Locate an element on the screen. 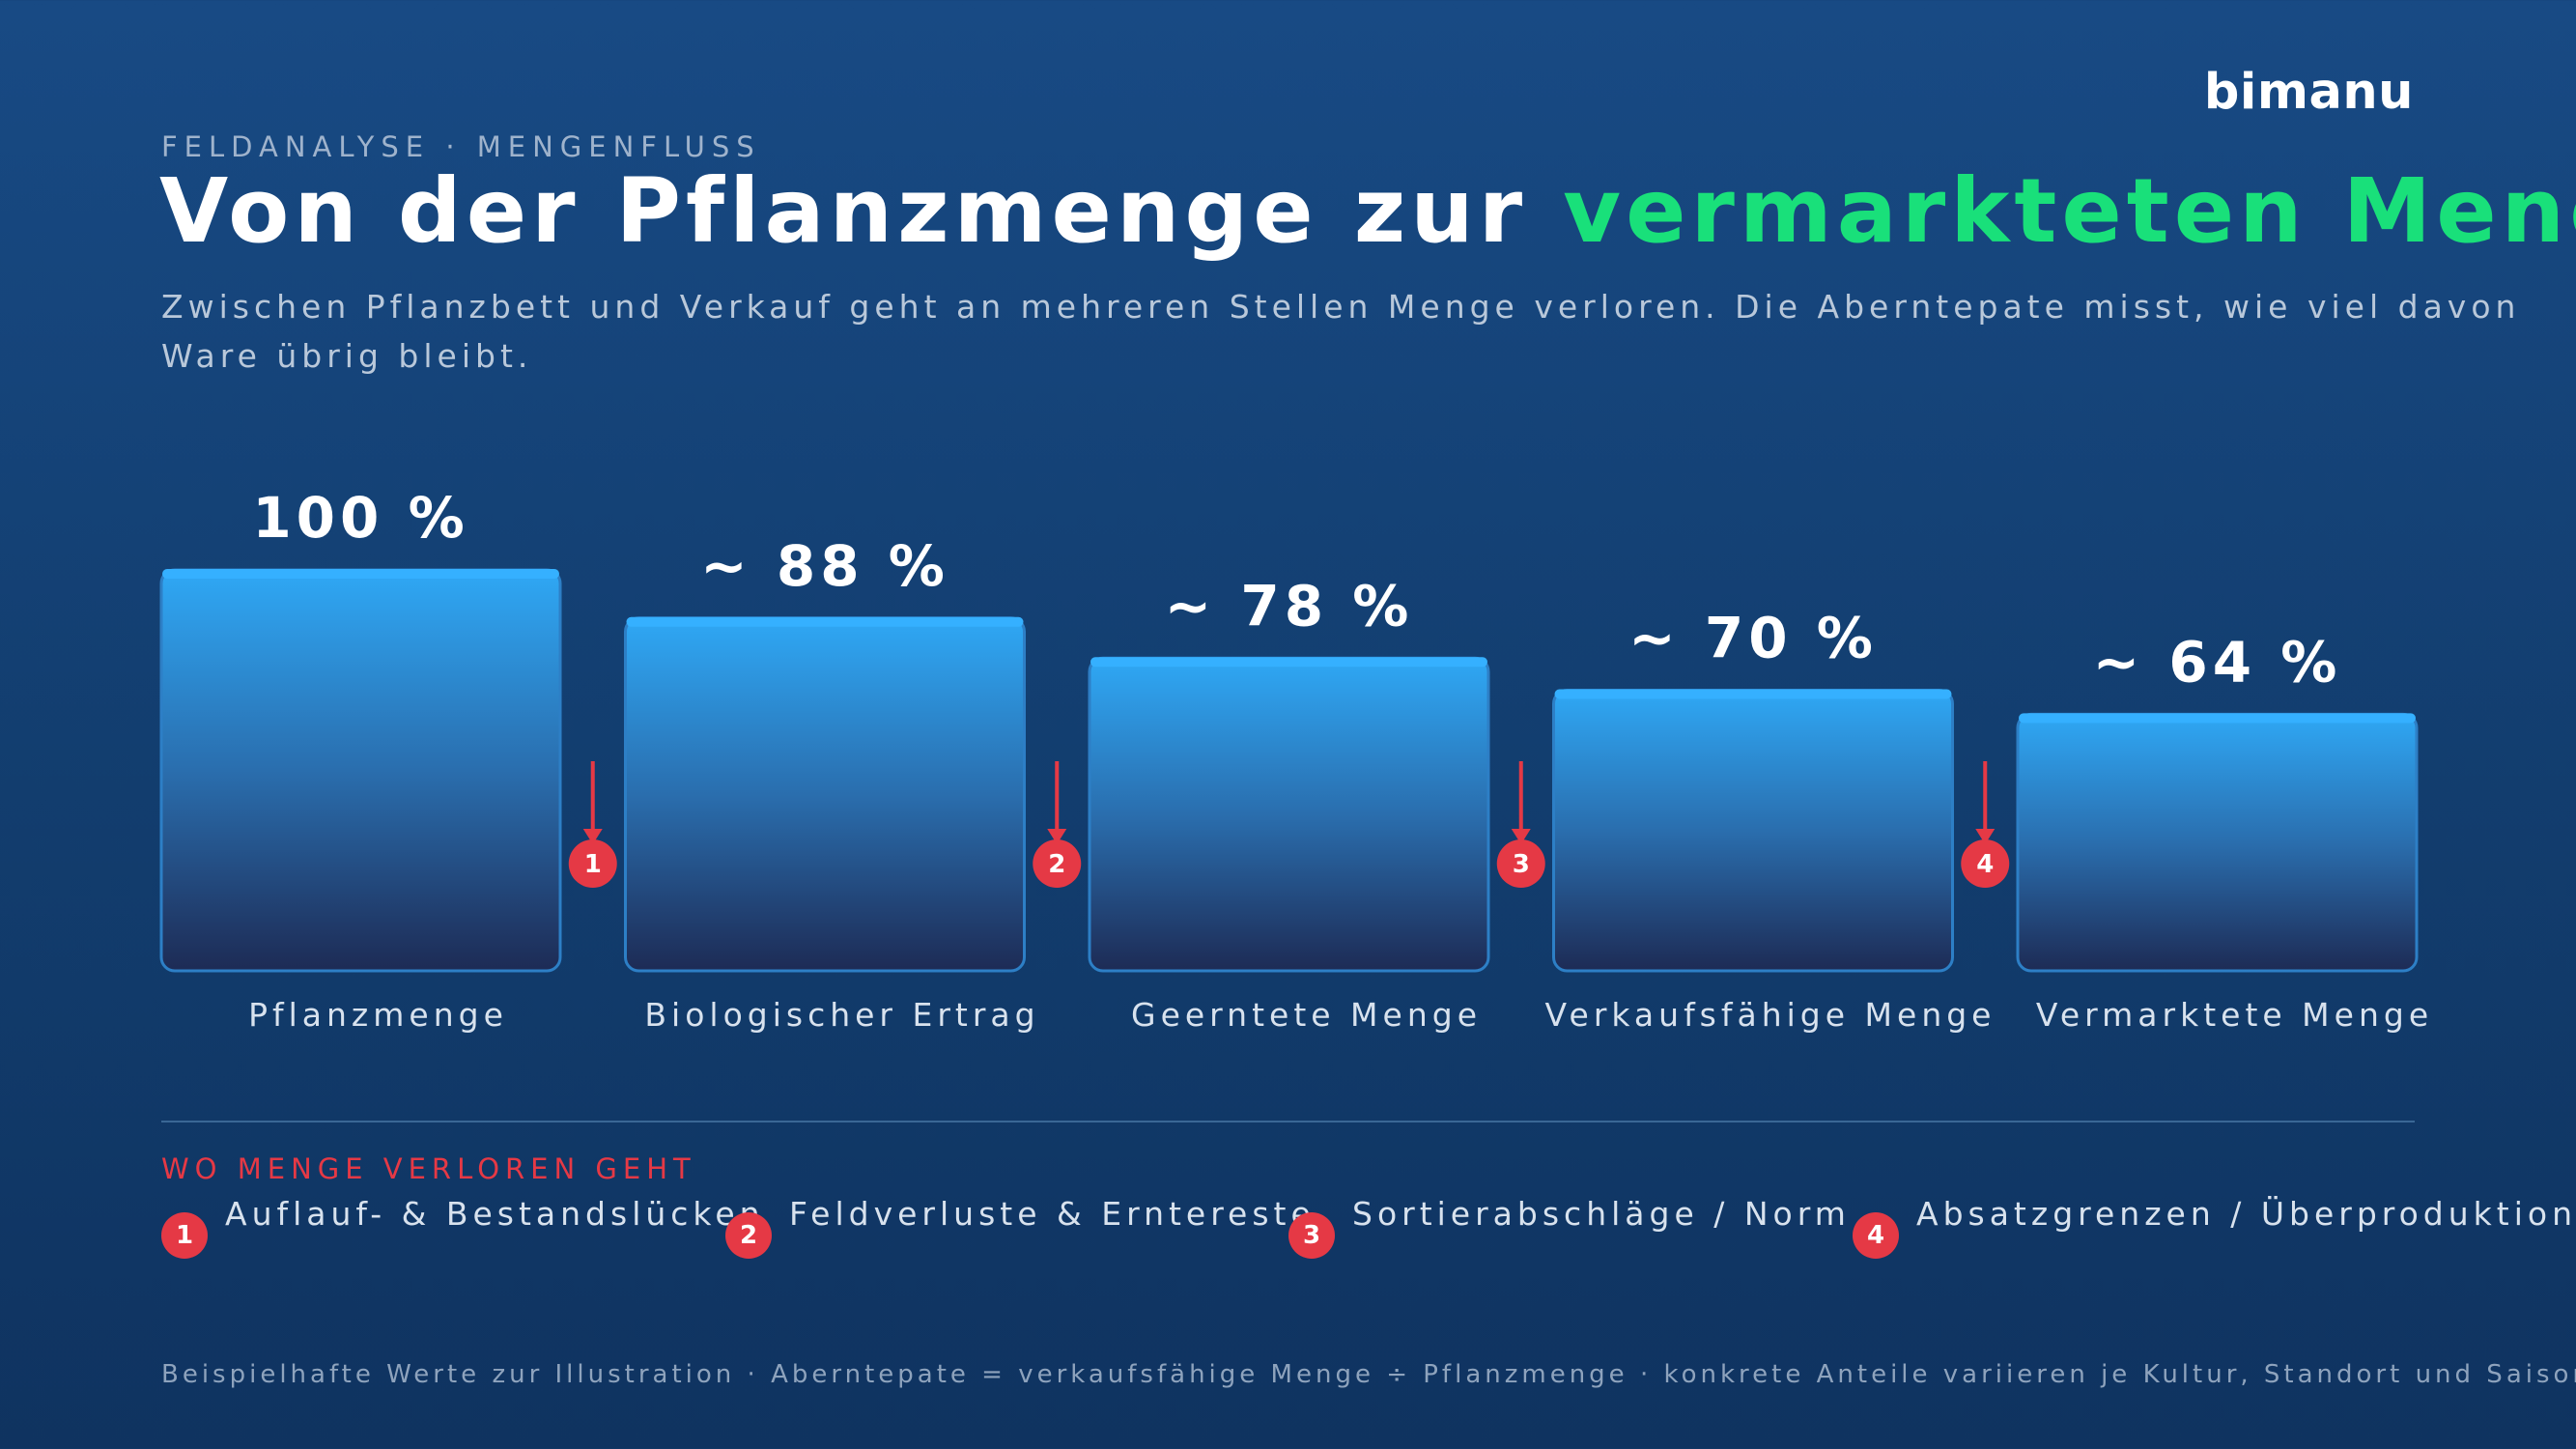  bar-value-label: ~ 70 % is located at coordinates (1753, 638).